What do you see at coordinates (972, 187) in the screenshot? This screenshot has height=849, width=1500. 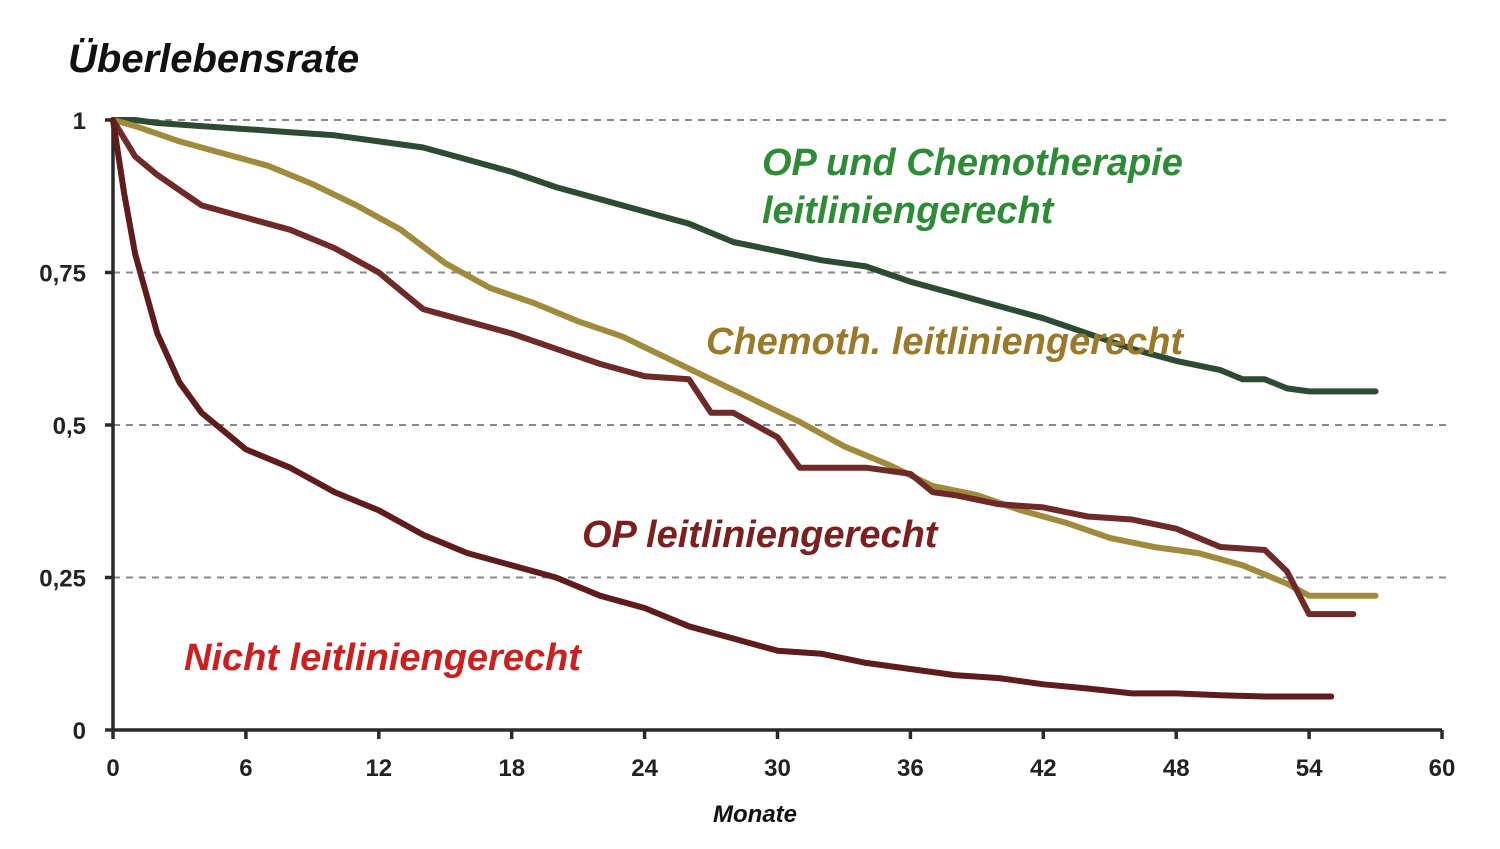 I see `series-label-op-und-chemo: OP und Chemotherapie leitliniengerecht` at bounding box center [972, 187].